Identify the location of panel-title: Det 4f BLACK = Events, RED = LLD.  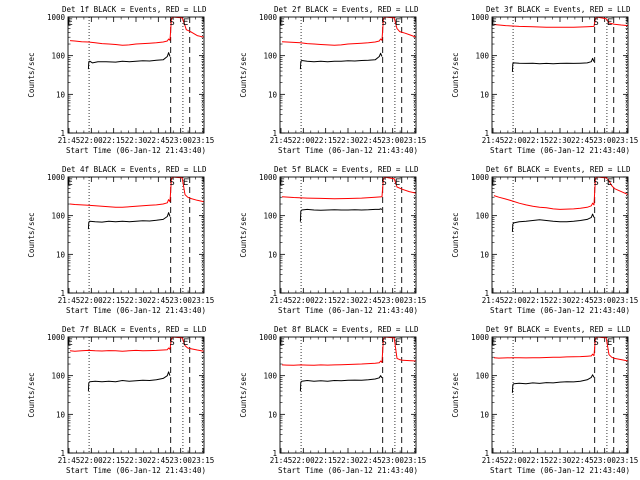
(134, 169).